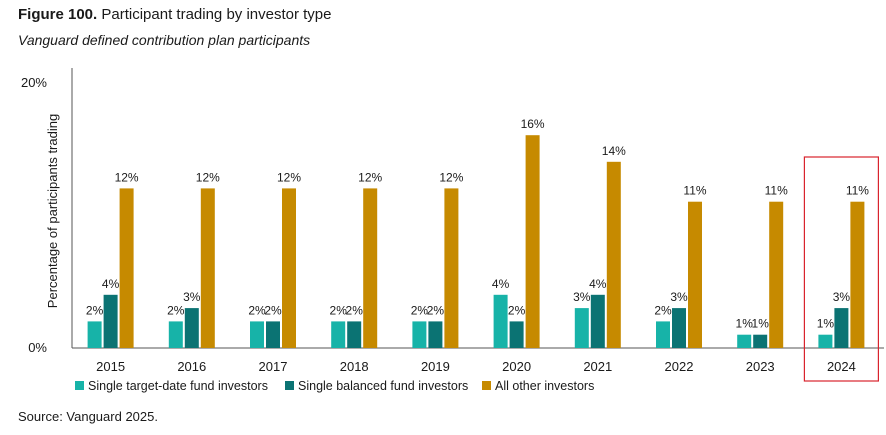 This screenshot has width=886, height=435. Describe the element at coordinates (216, 14) in the screenshot. I see `title-text: Participant trading by investor type` at that location.